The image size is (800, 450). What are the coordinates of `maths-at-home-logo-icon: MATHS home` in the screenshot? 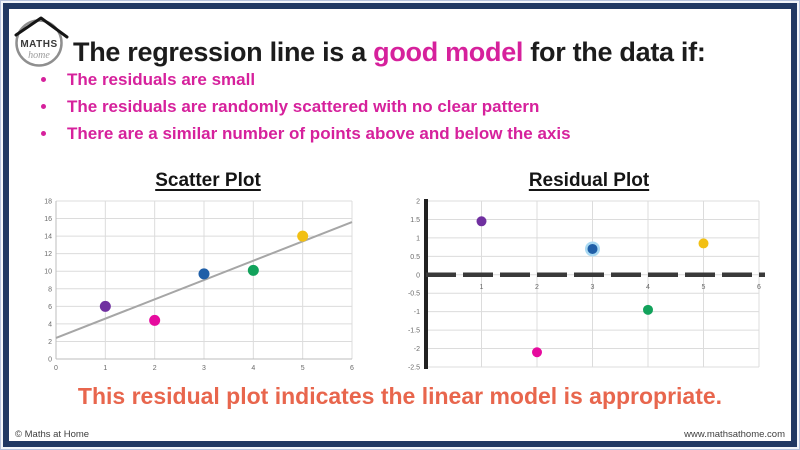 It's located at (41, 41).